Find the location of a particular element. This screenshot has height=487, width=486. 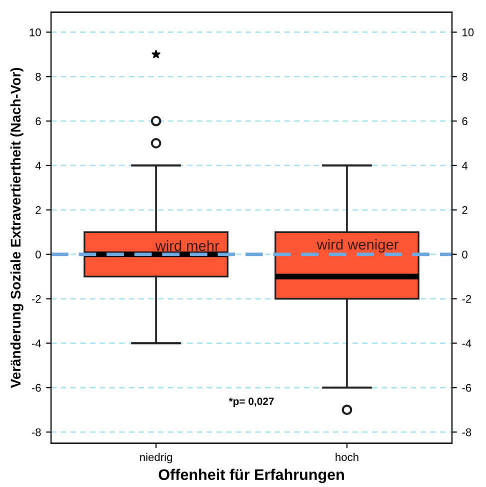

x-axis-title: Offenheit für Erfahrungen is located at coordinates (251, 476).